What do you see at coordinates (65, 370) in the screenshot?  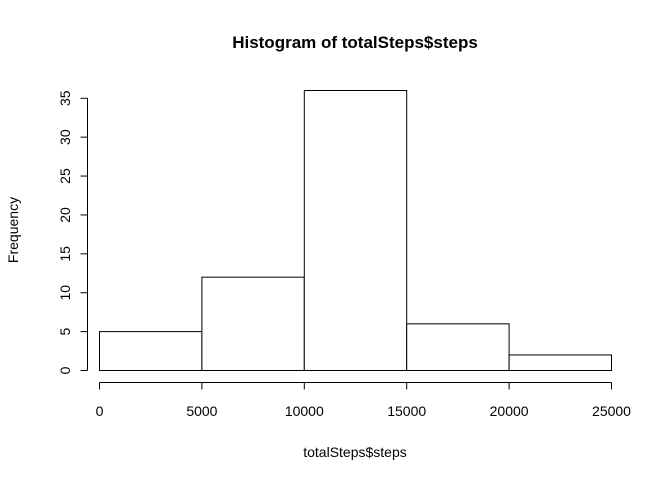 I see `y-tick-label-0: 0` at bounding box center [65, 370].